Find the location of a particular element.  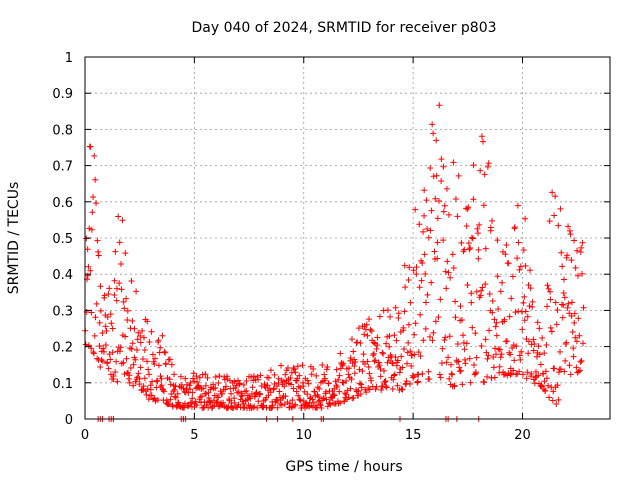

y-tick-label: 0.3 is located at coordinates (62, 311).